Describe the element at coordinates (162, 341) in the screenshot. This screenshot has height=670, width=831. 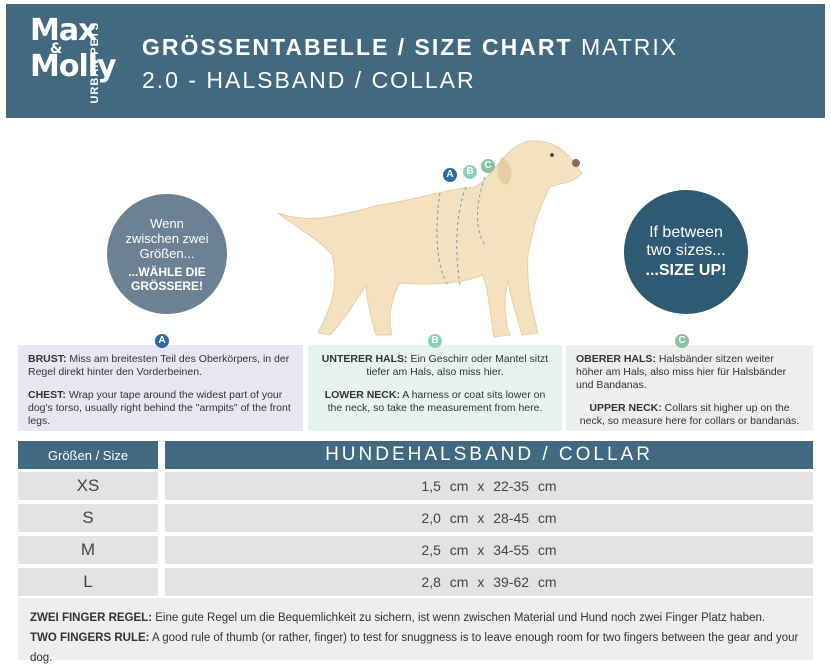
I see `info-letter: A` at that location.